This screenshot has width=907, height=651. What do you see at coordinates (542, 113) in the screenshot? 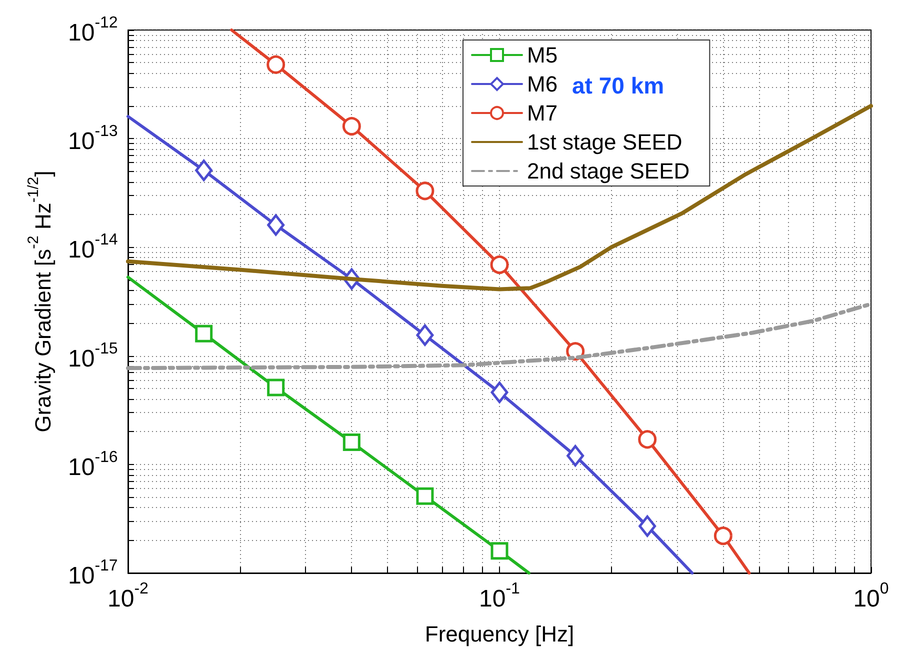
I see `legend-label: M7` at bounding box center [542, 113].